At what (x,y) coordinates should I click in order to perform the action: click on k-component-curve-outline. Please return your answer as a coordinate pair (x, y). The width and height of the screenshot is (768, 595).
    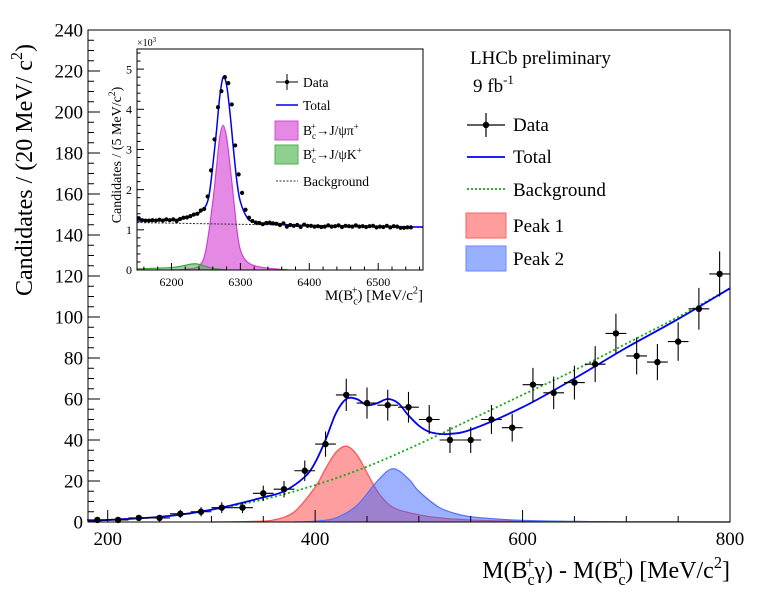
    Looking at the image, I should click on (181, 267).